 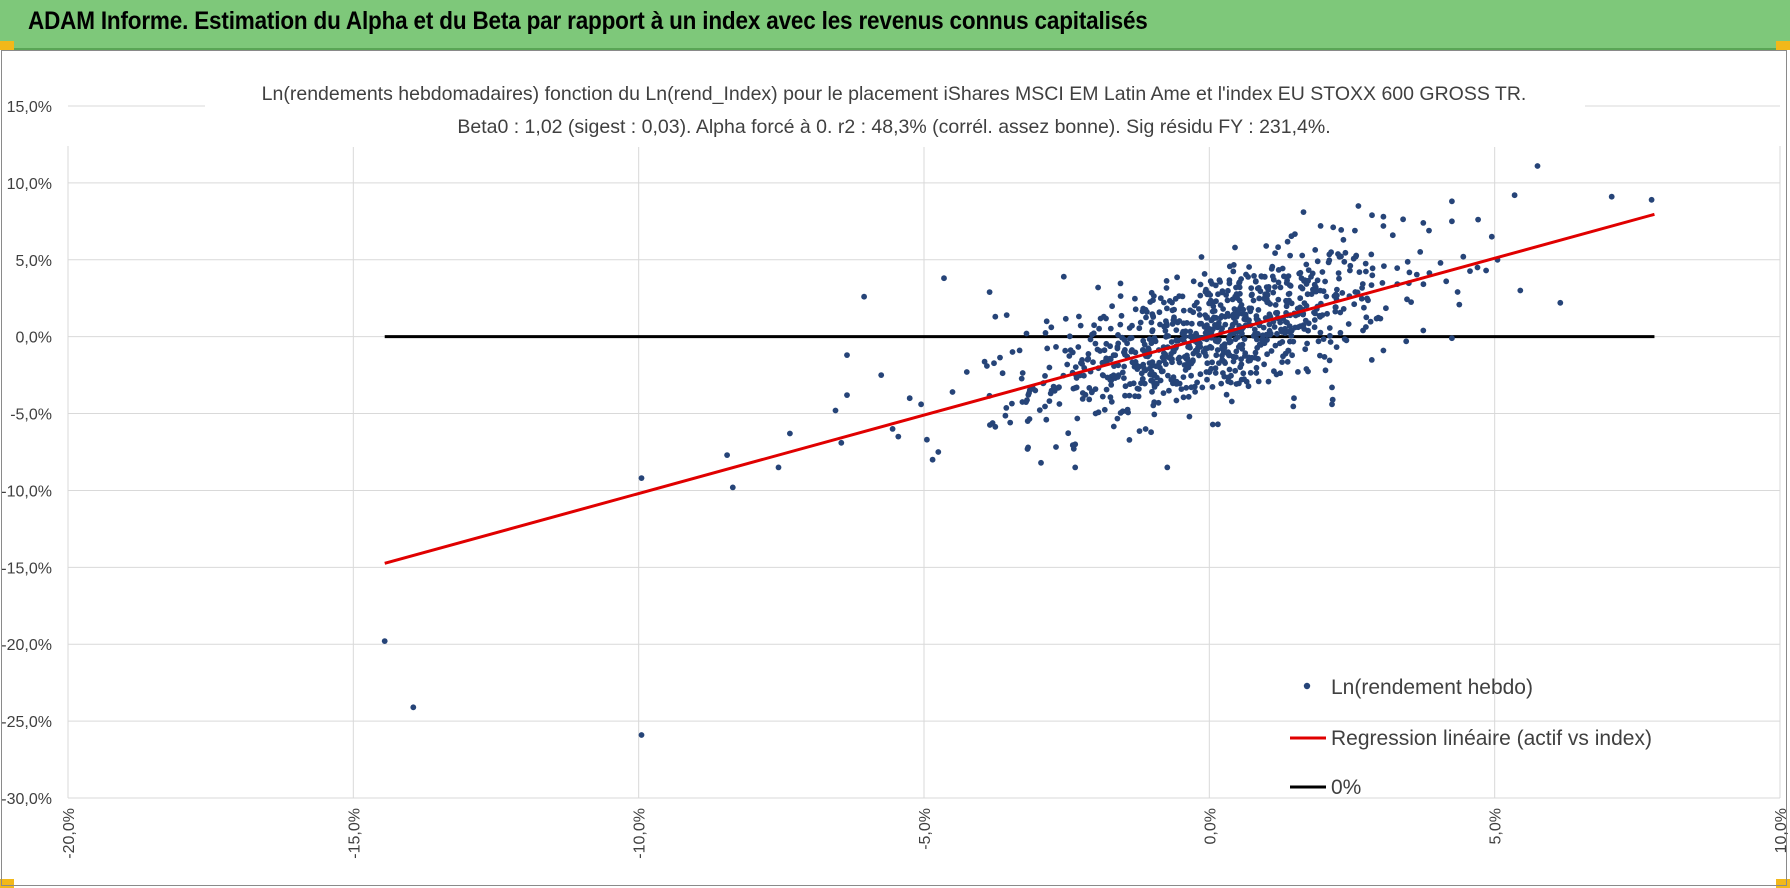 What do you see at coordinates (7, 883) in the screenshot?
I see `corner-marker-bottom-left` at bounding box center [7, 883].